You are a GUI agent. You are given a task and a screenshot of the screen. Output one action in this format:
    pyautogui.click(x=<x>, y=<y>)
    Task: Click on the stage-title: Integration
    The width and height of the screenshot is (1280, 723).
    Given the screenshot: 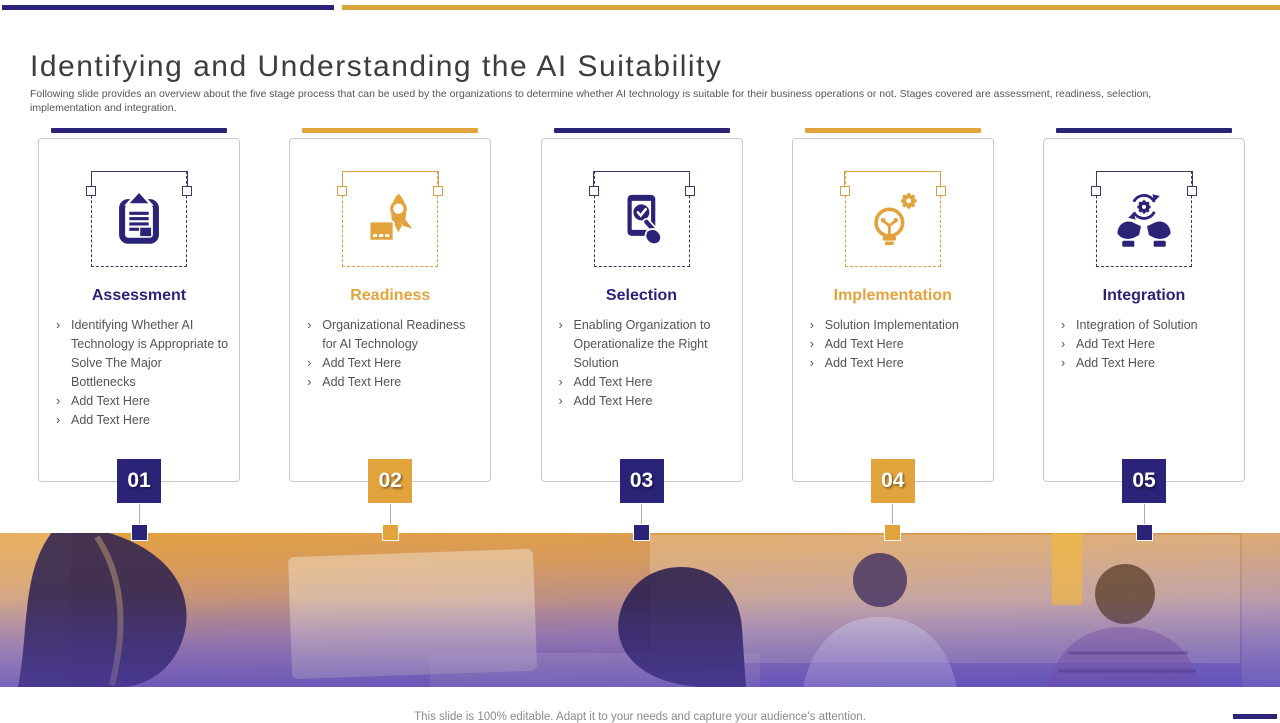 What is the action you would take?
    pyautogui.click(x=1144, y=295)
    